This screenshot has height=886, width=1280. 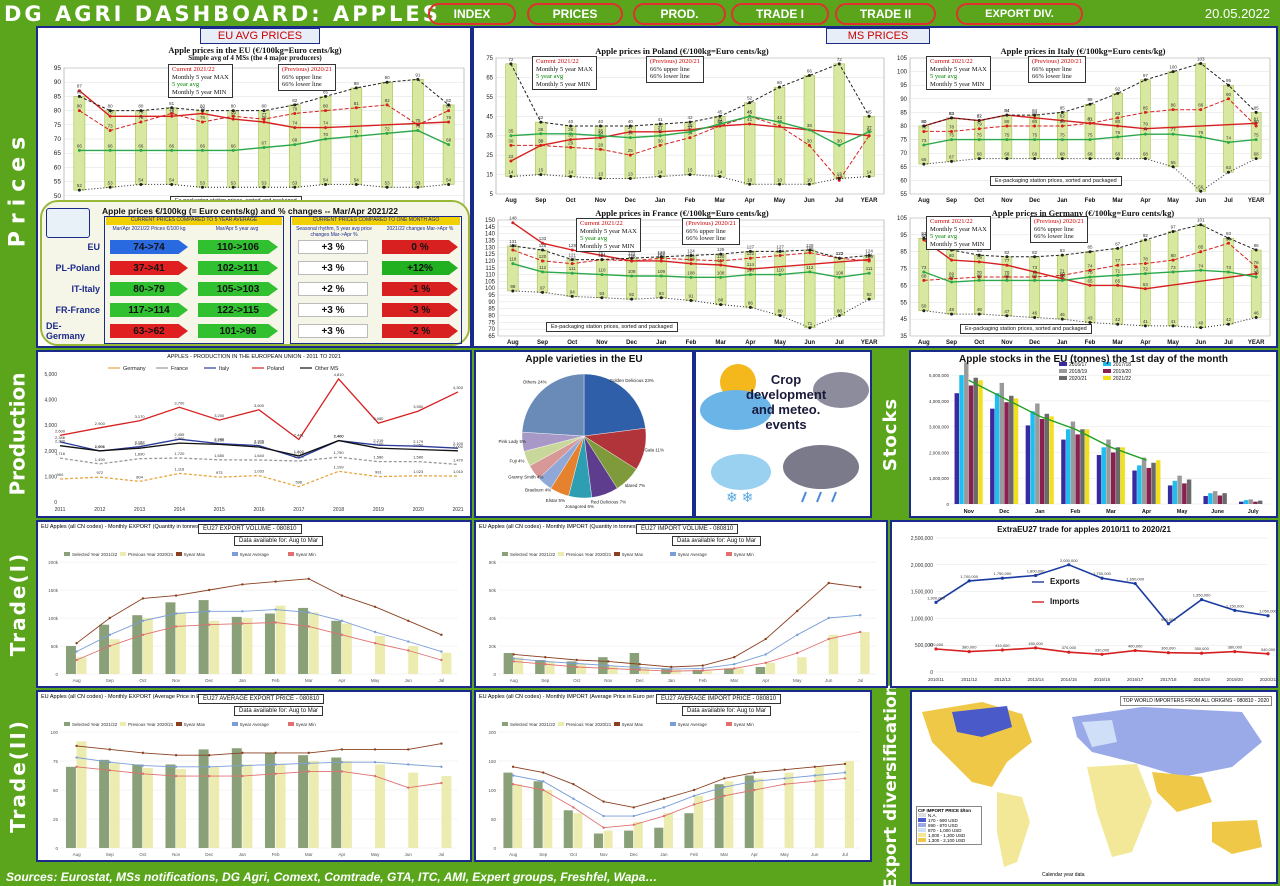 I want to click on data-label: 75, so click(x=1035, y=135).